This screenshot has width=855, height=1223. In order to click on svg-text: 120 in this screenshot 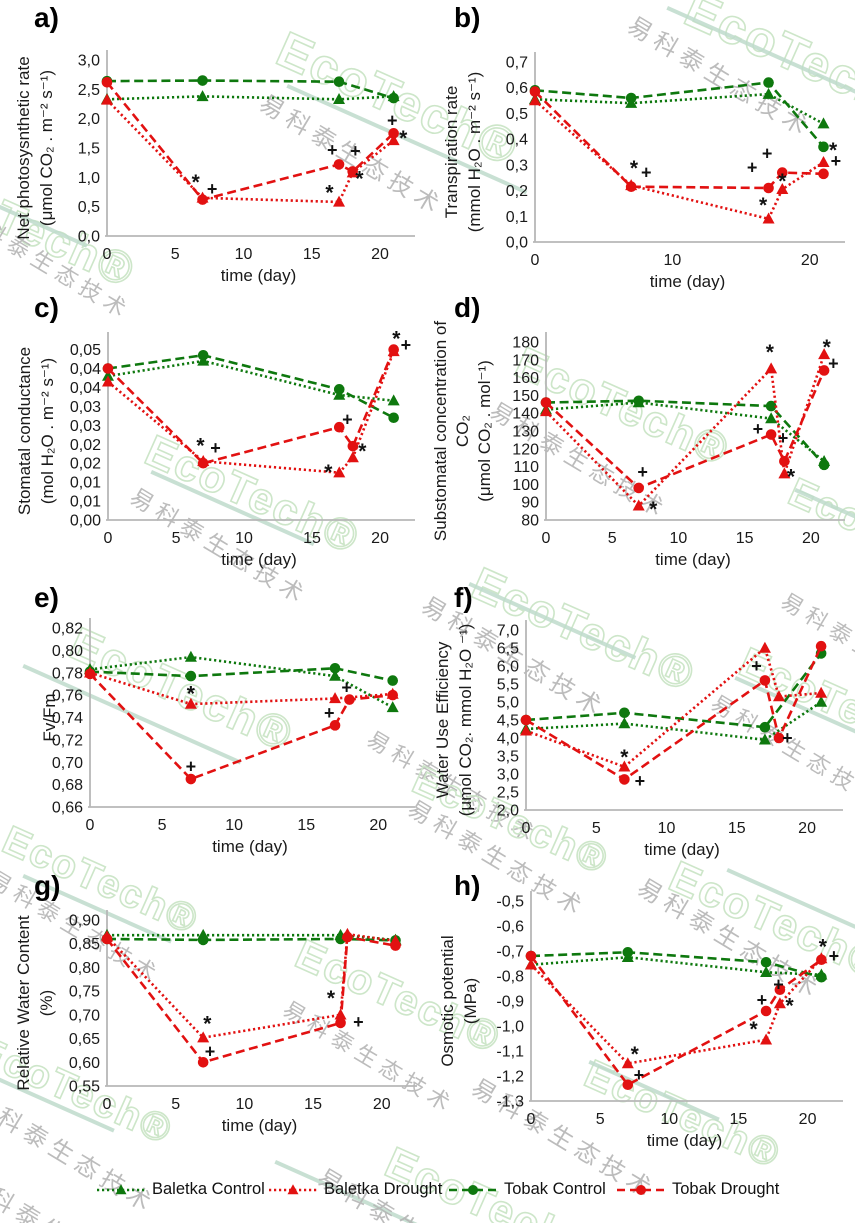, I will do `click(525, 449)`.